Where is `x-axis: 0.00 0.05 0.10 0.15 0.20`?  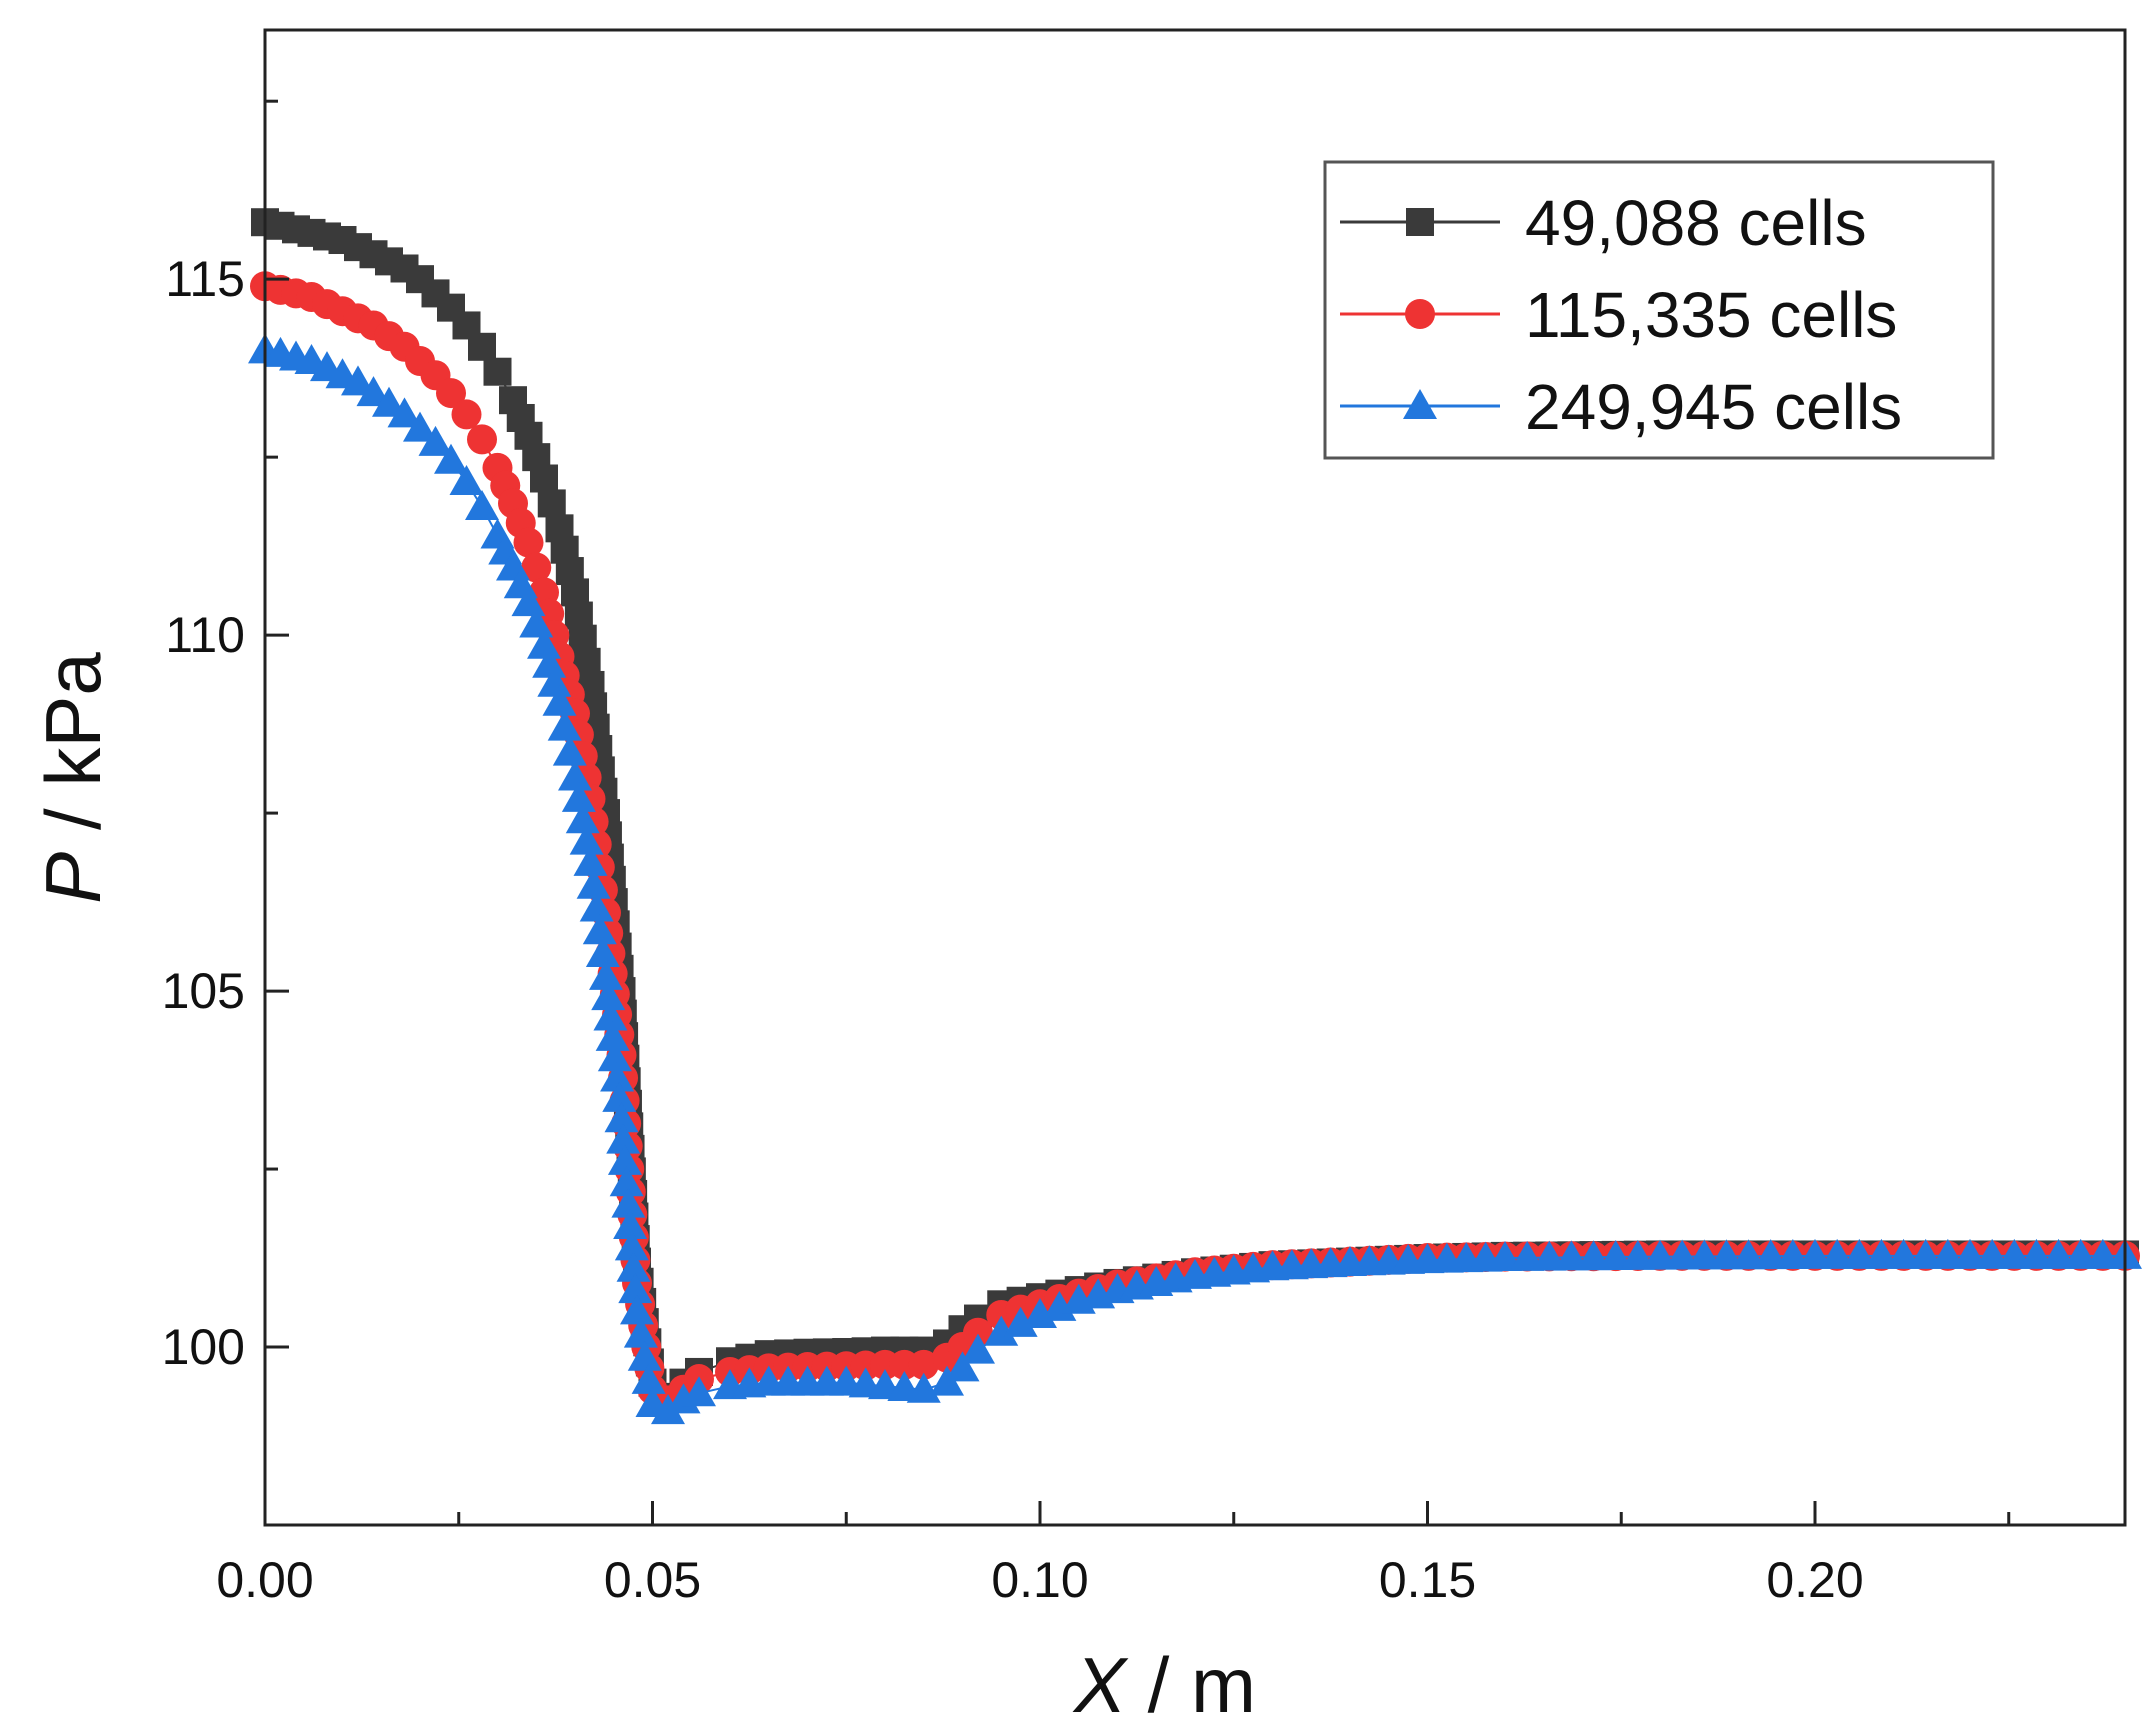 x-axis: 0.00 0.05 0.10 0.15 0.20 is located at coordinates (1113, 1554).